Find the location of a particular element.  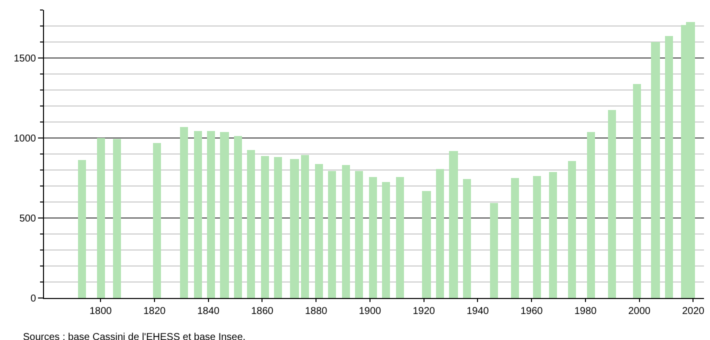

x-tick-label: 1820 is located at coordinates (154, 311).